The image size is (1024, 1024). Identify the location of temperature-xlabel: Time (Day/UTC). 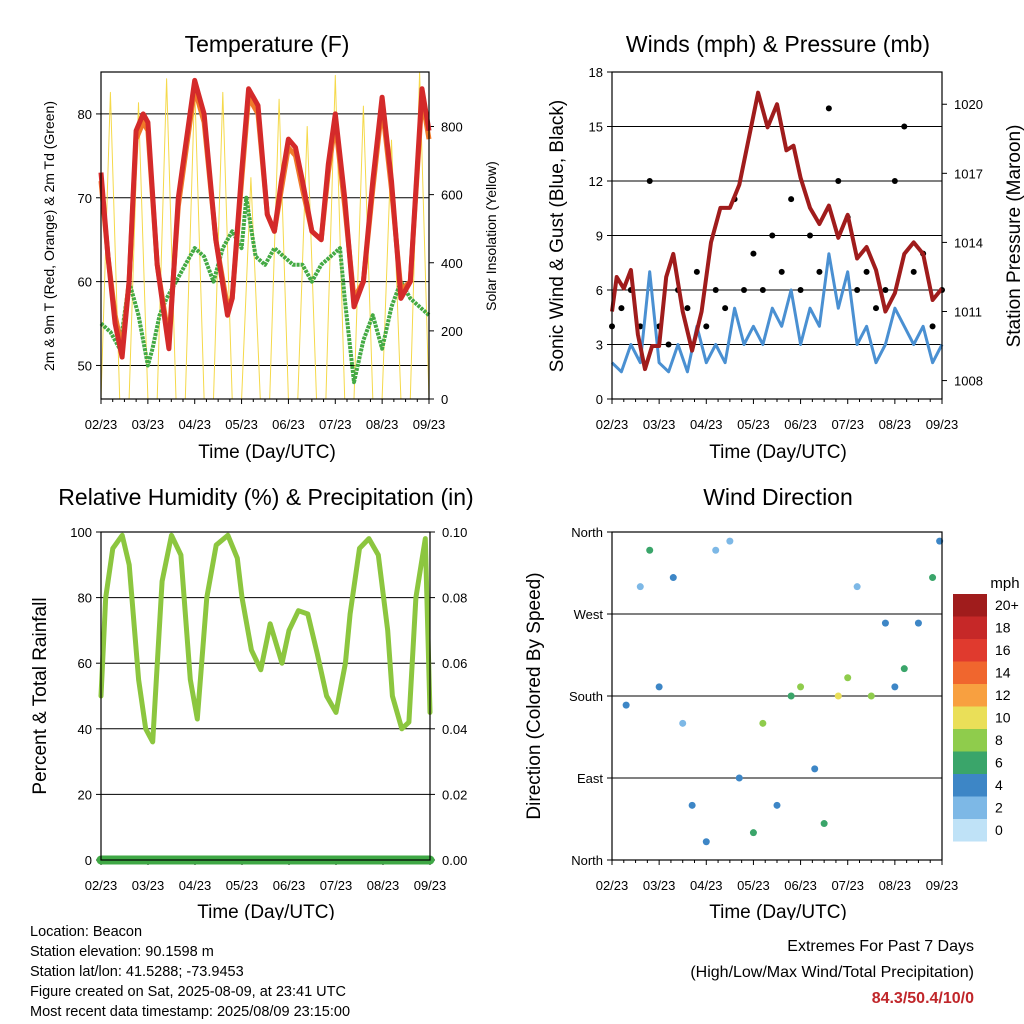
(267, 452).